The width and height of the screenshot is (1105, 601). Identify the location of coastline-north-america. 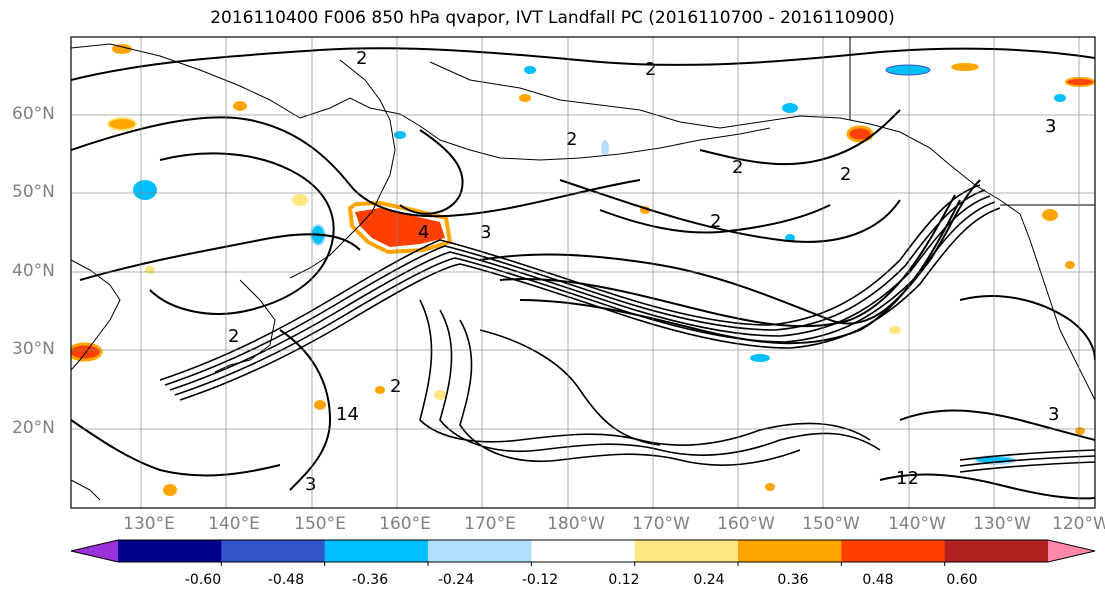
(1057, 307).